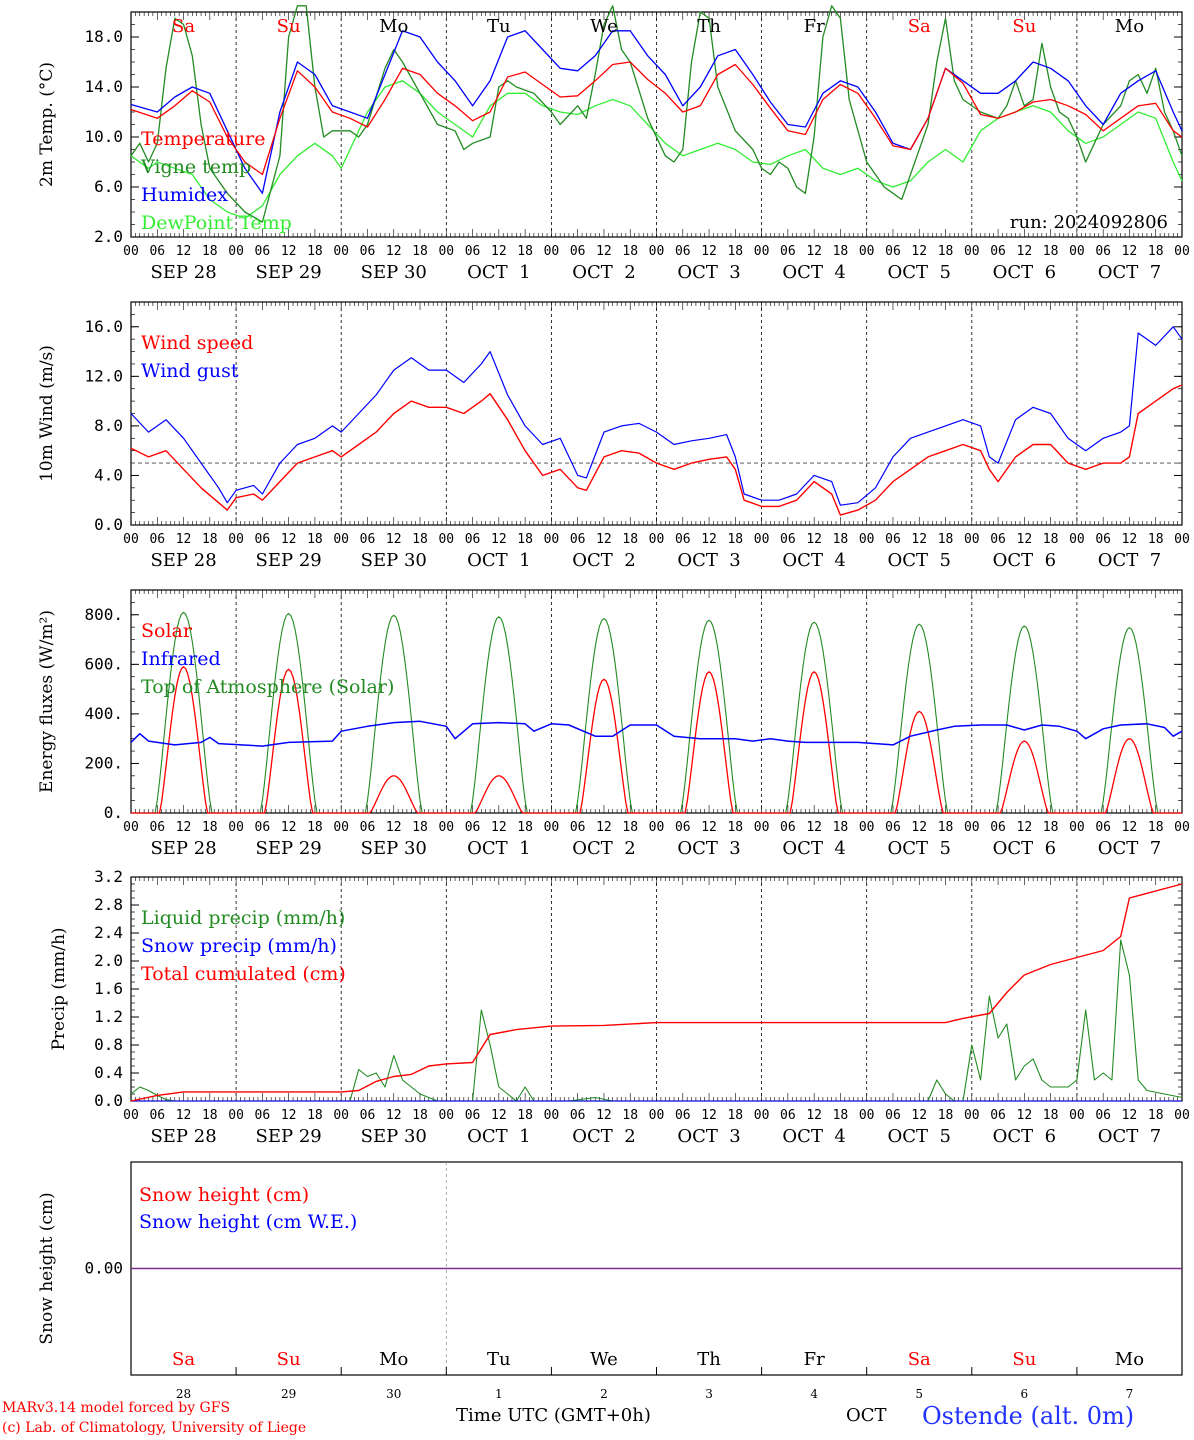  I want to click on date-label: SEP 30, so click(394, 272).